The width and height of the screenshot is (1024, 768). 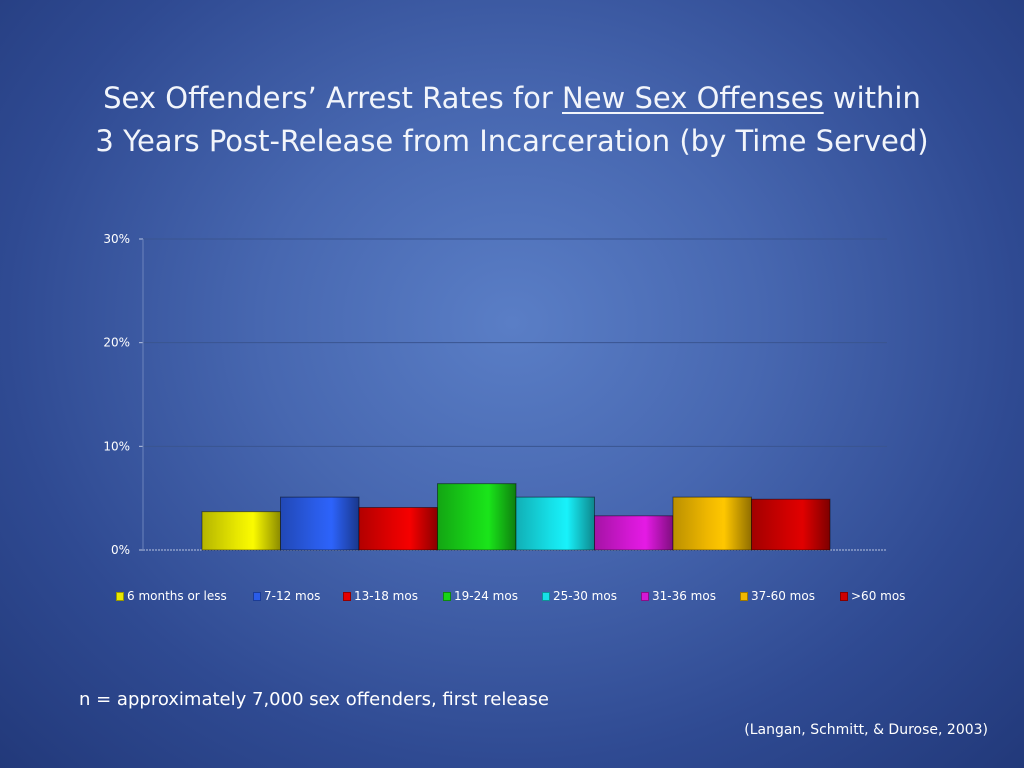 I want to click on legend-label: 13-18 mos, so click(x=386, y=596).